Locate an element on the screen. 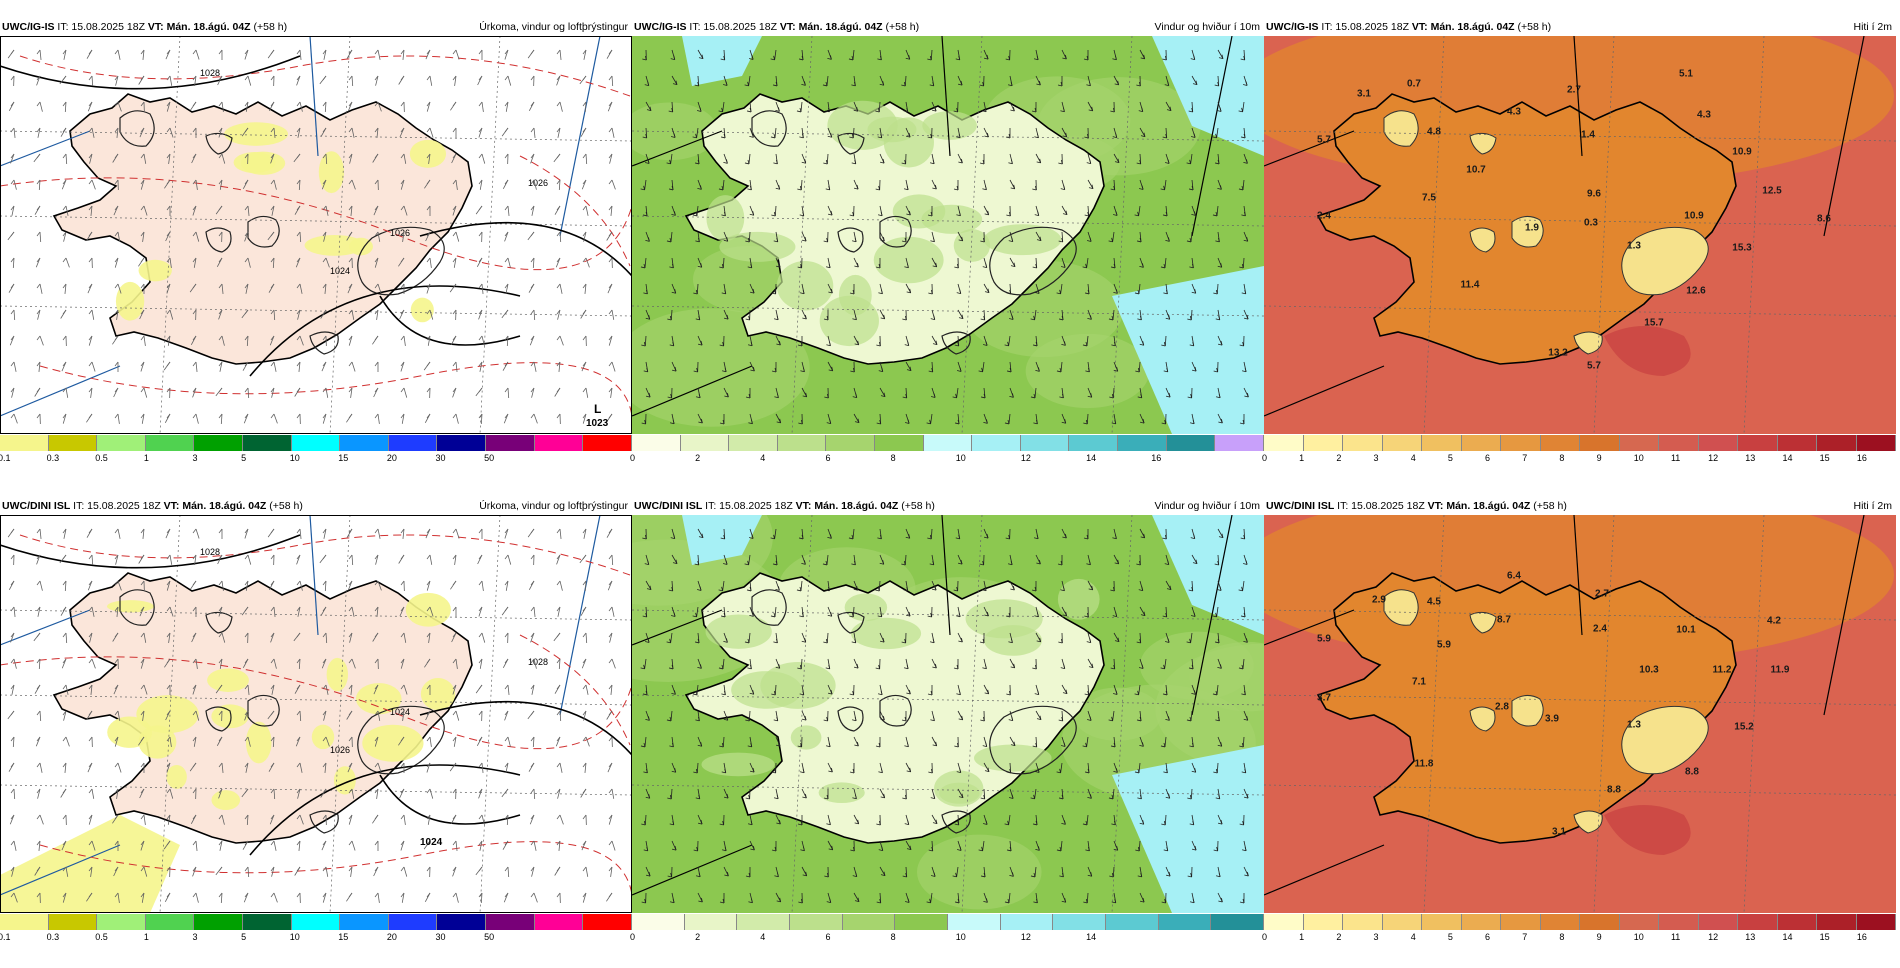  temperature-label: 12.5 is located at coordinates (1771, 191).